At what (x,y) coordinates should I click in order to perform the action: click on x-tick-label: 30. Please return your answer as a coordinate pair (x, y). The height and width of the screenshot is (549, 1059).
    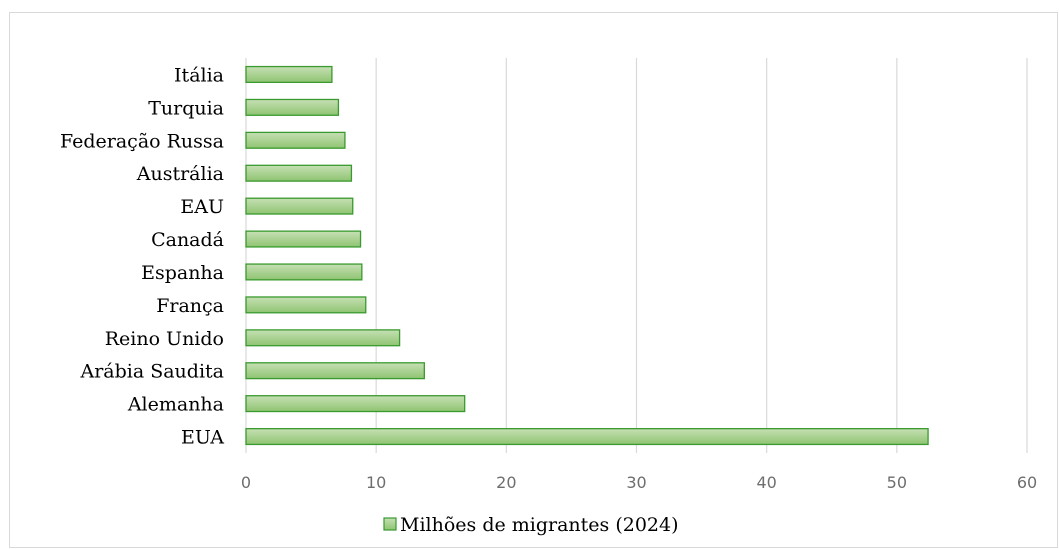
    Looking at the image, I should click on (636, 482).